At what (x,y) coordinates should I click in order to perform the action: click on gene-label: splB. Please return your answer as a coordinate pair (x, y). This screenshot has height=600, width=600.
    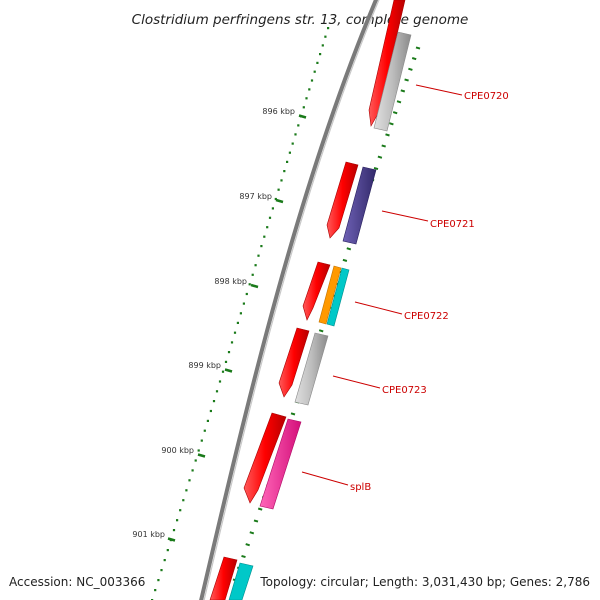
    Looking at the image, I should click on (360, 487).